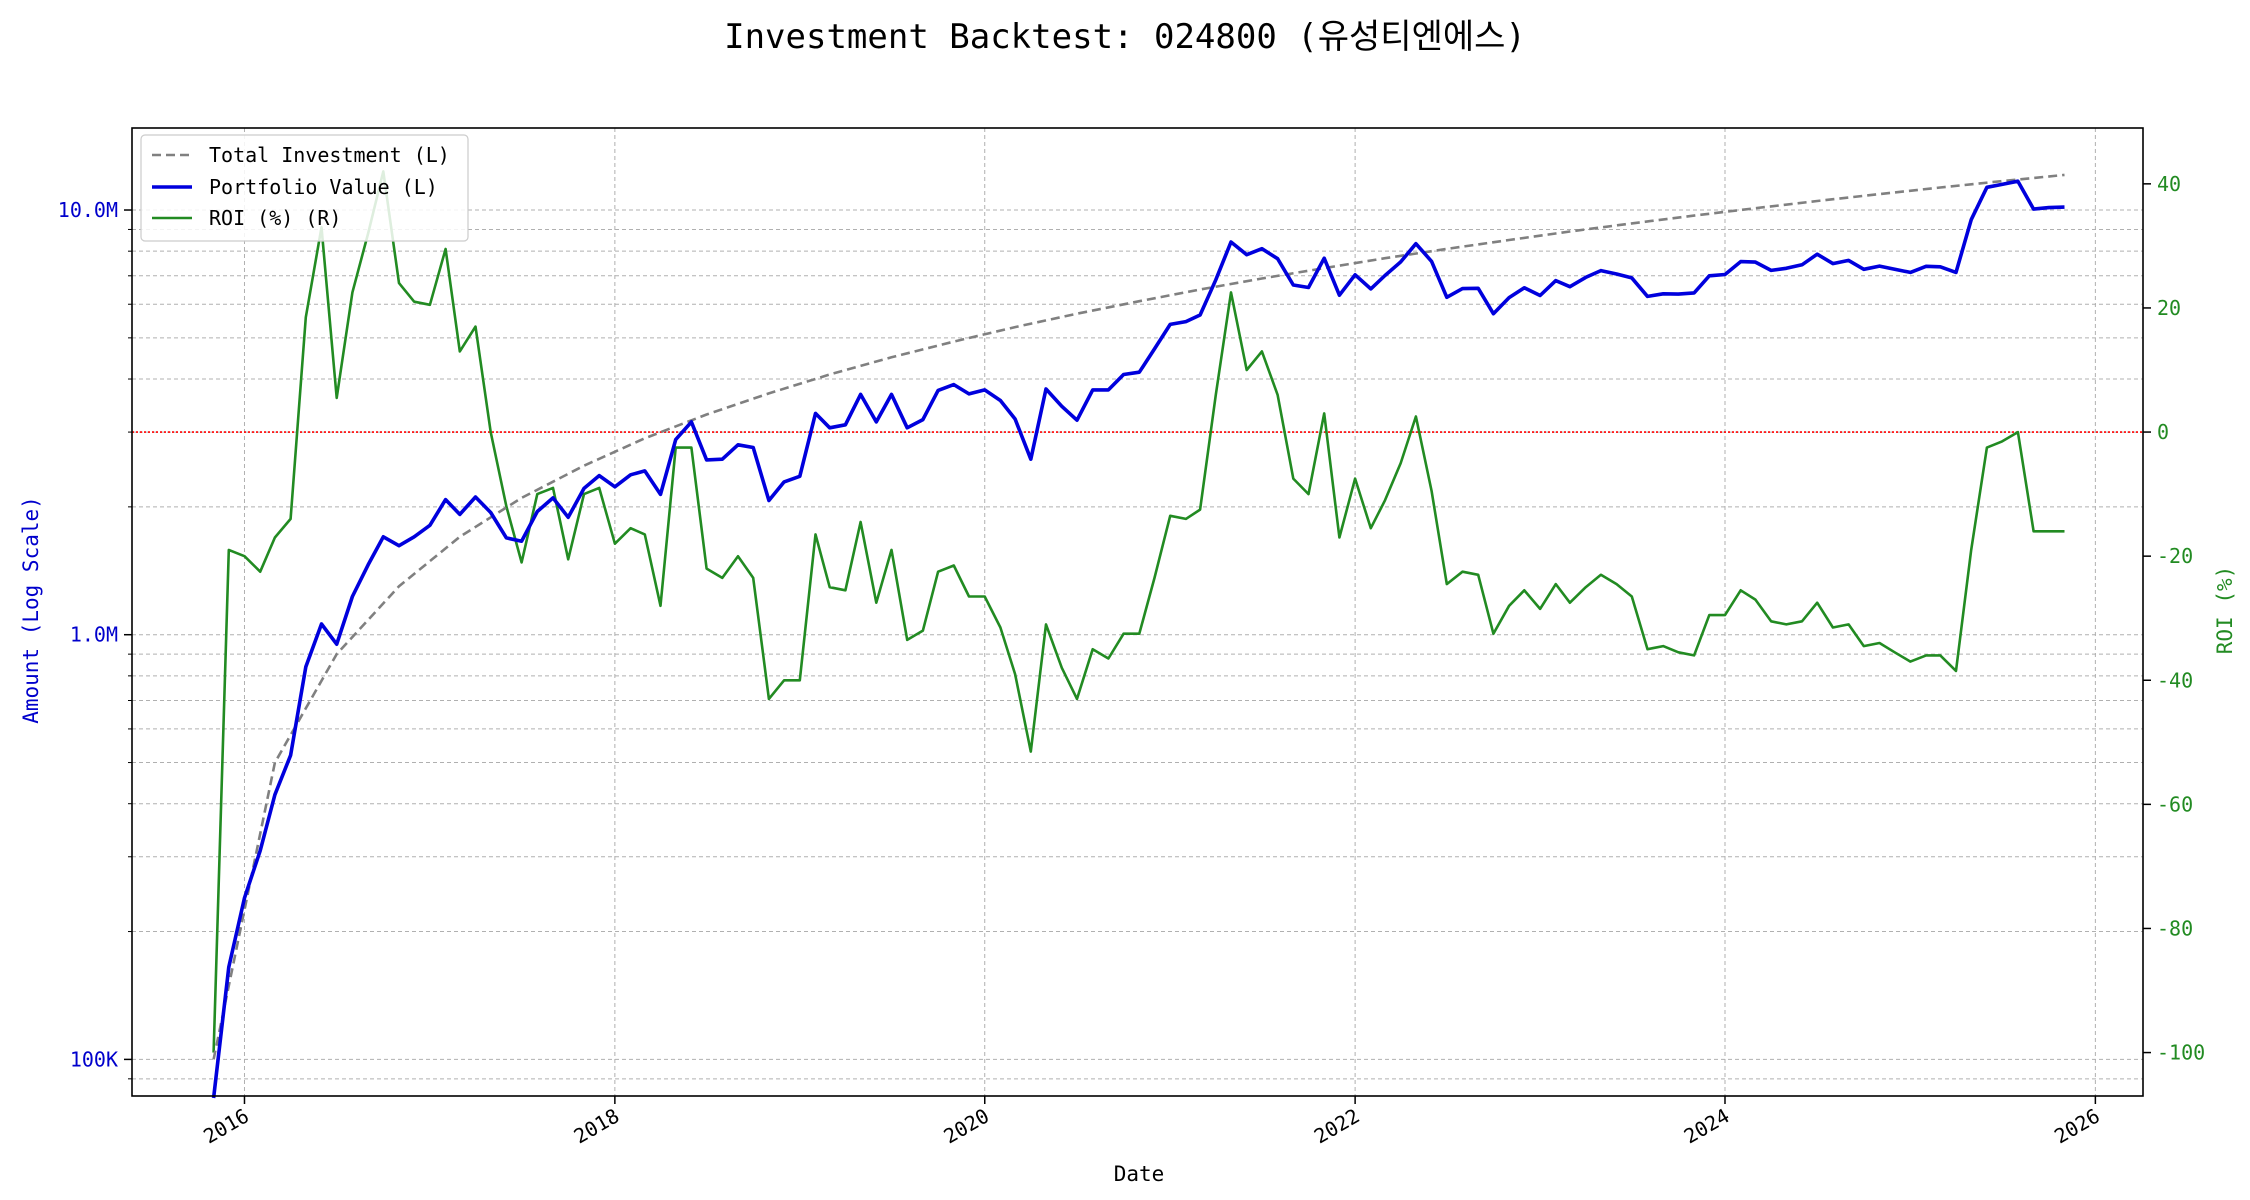  I want to click on x-axis-ticks: 2016 2018 2020 2022 2024 2026, so click(1151, 1122).